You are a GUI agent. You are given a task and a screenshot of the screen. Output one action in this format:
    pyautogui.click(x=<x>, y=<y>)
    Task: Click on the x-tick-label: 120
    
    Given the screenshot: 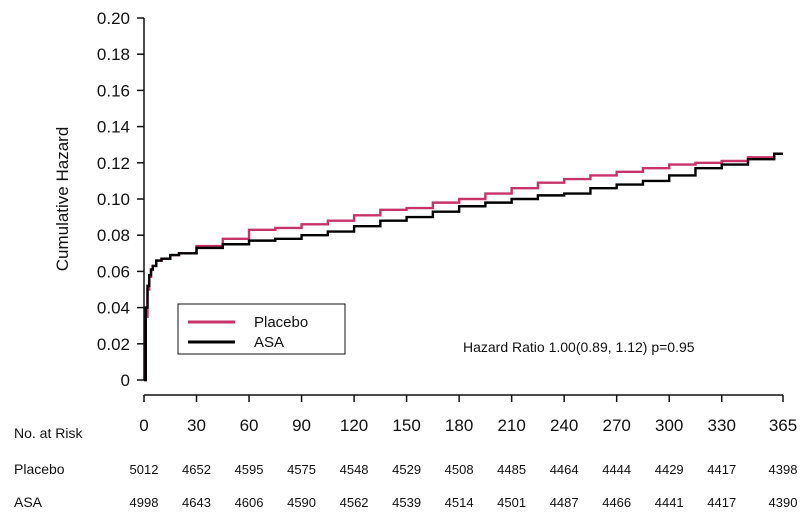 What is the action you would take?
    pyautogui.click(x=354, y=425)
    